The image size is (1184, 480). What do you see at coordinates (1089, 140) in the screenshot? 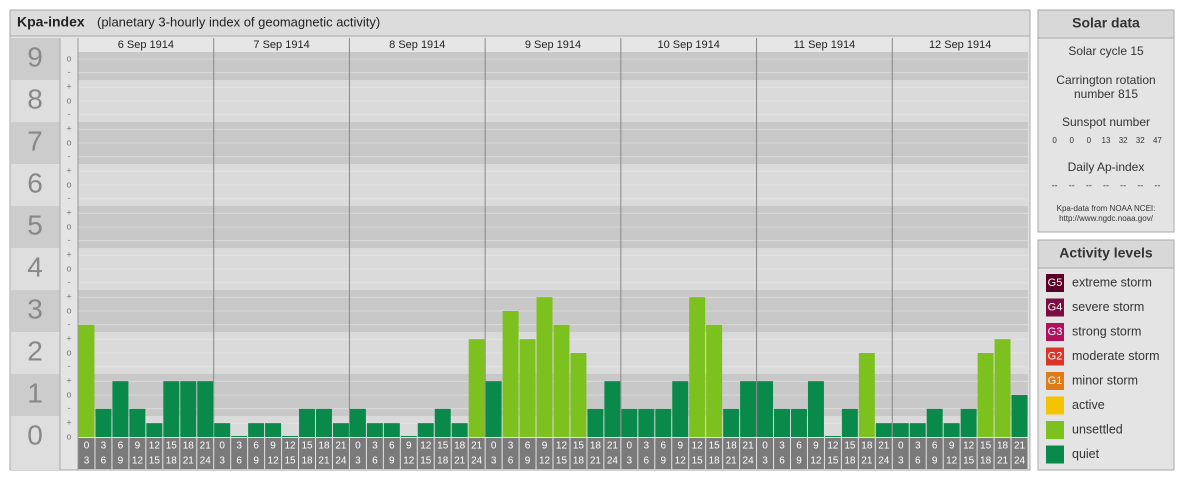
I see `sunspot-value: 0` at bounding box center [1089, 140].